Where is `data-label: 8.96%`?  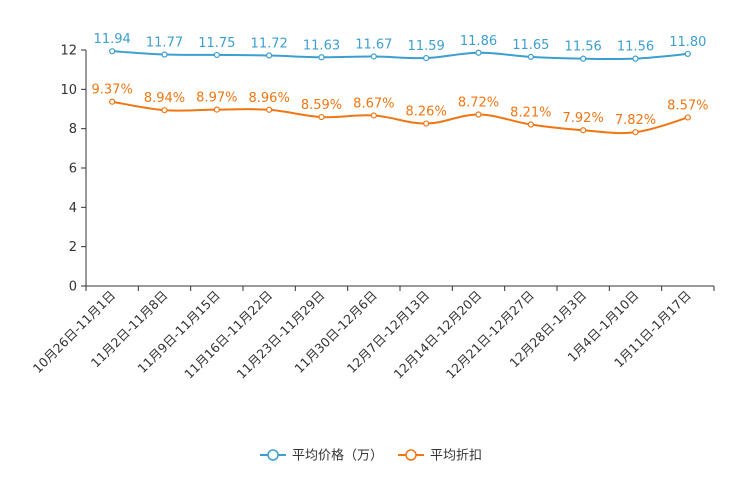
data-label: 8.96% is located at coordinates (269, 98).